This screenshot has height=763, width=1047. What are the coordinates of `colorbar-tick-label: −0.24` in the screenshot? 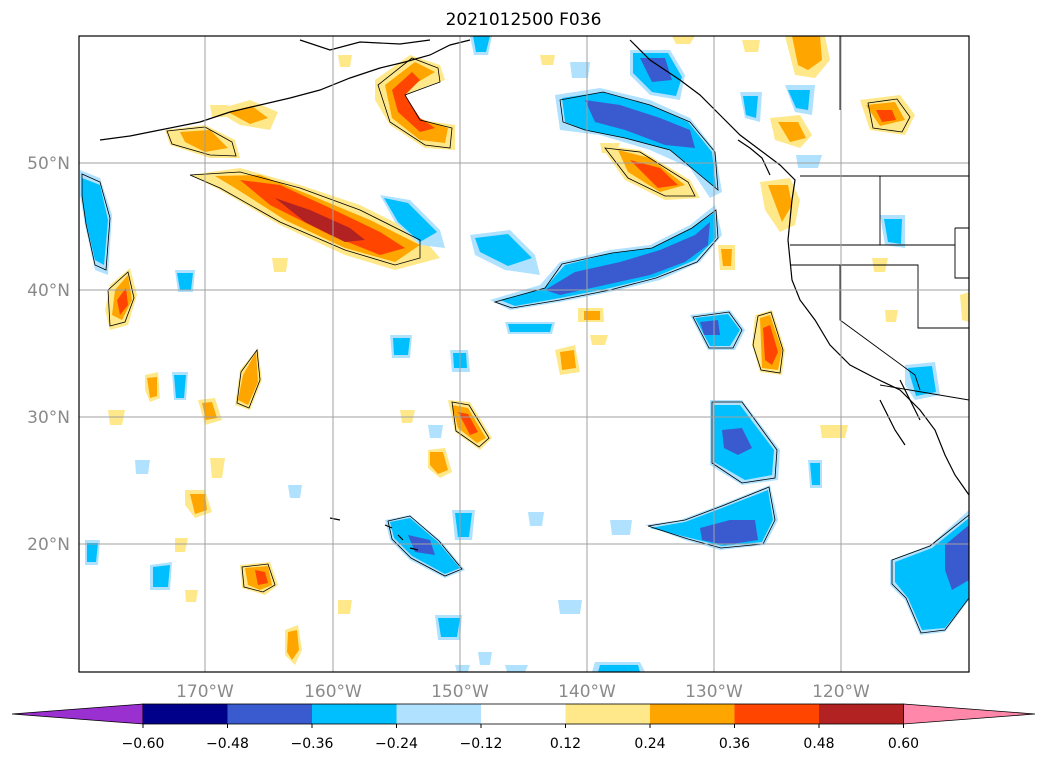 It's located at (396, 744).